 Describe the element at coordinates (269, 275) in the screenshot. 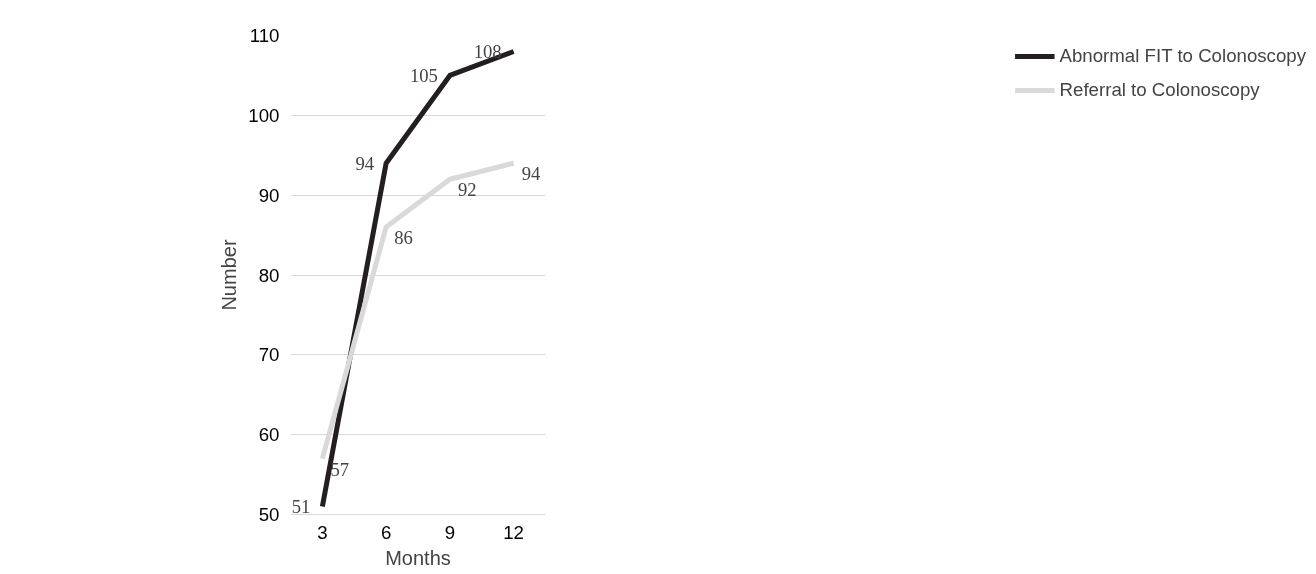

I see `y-tick-label: 80` at that location.